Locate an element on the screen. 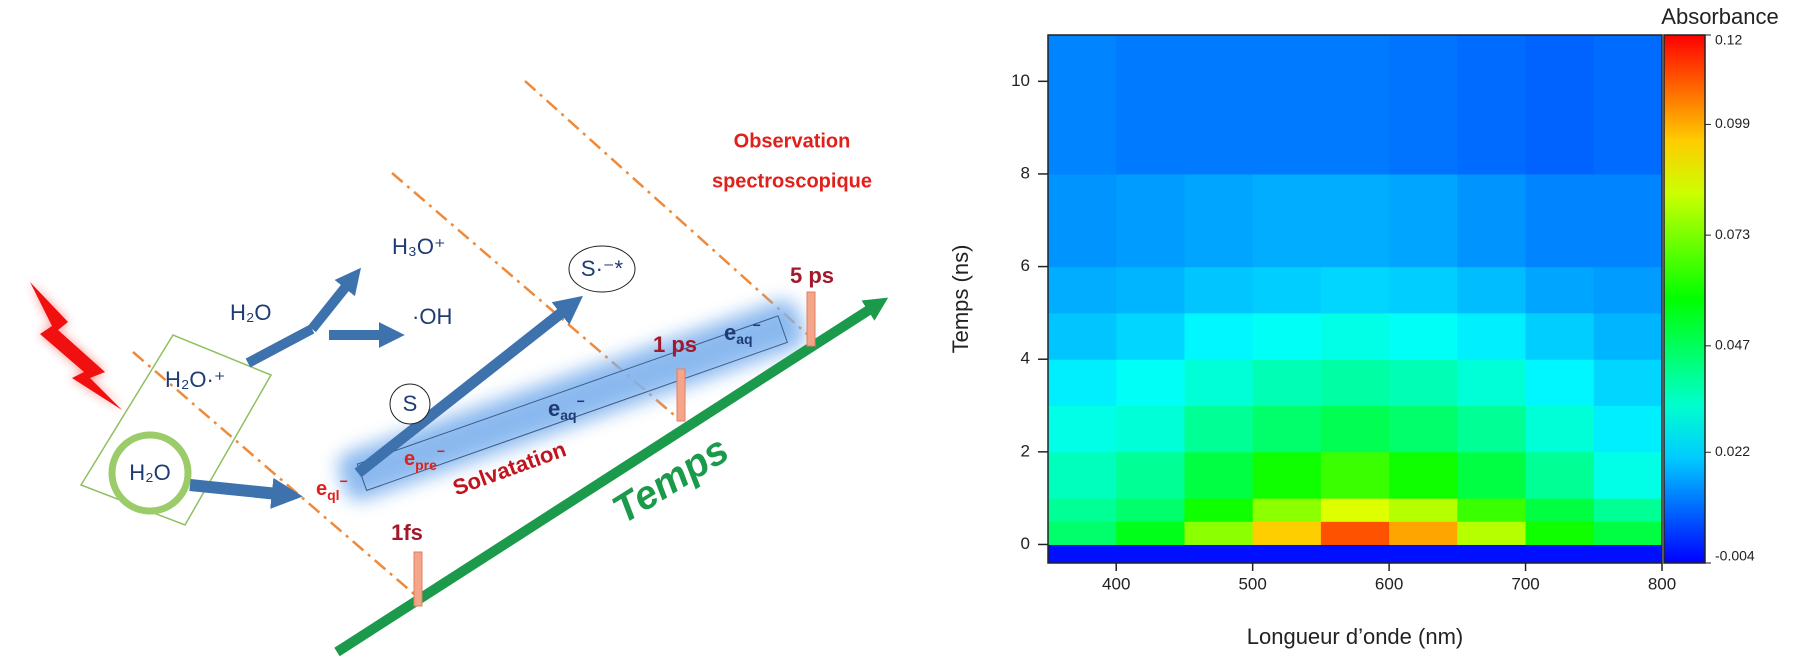  y-tick-label: 0 is located at coordinates (1025, 543).